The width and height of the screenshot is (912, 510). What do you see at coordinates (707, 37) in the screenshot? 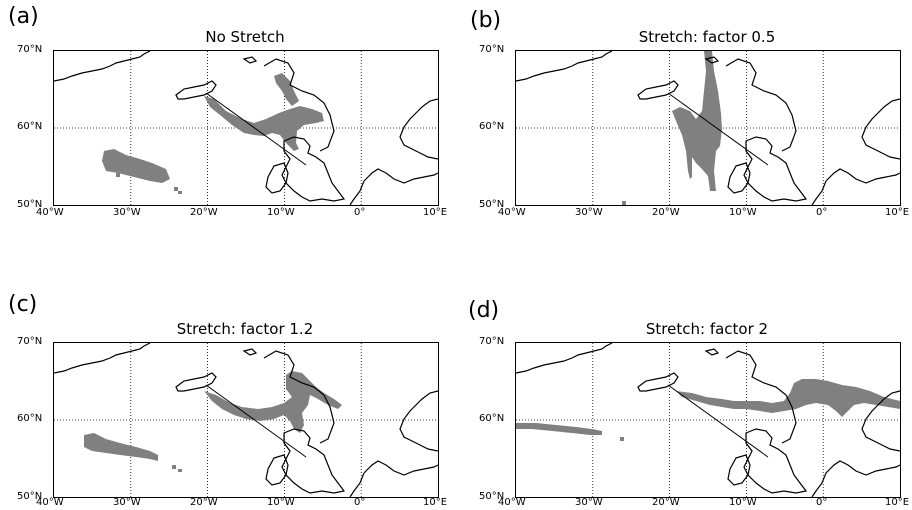
I see `panel-title: Stretch: factor 0.5` at bounding box center [707, 37].